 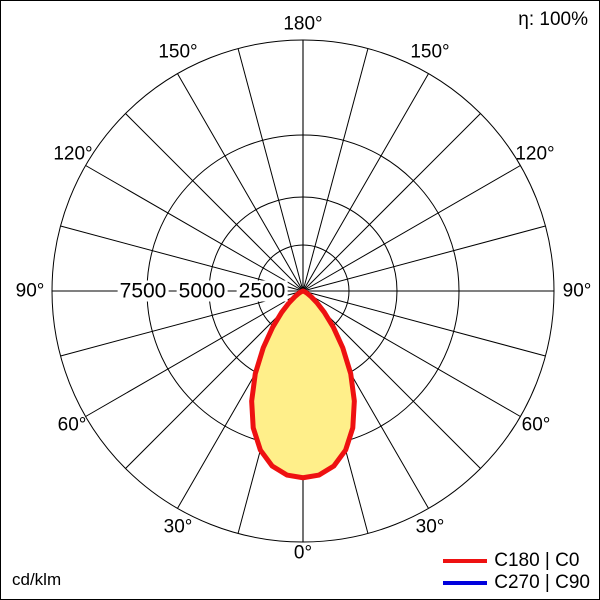 What do you see at coordinates (73, 154) in the screenshot?
I see `angle-label-3: 120°` at bounding box center [73, 154].